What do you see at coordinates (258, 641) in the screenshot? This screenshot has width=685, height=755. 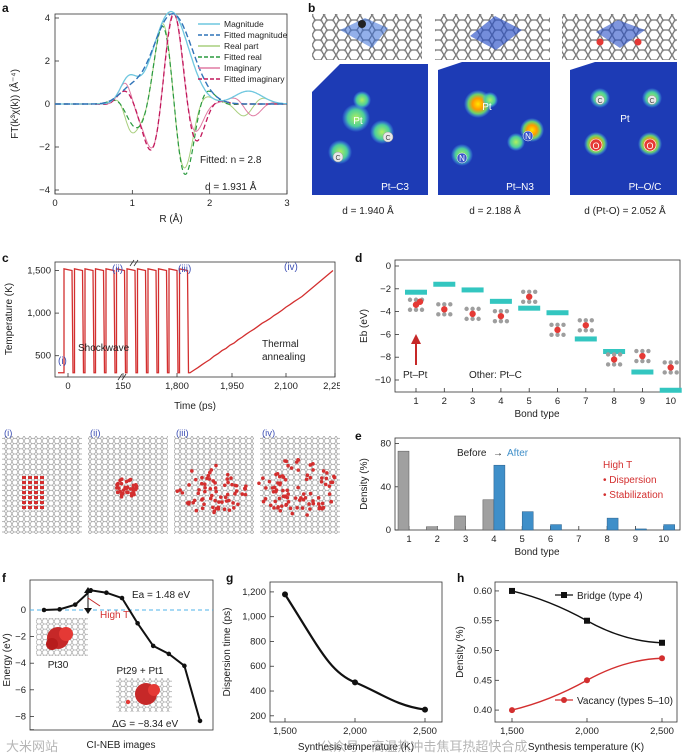 I see `g-ytick: 800` at bounding box center [258, 641].